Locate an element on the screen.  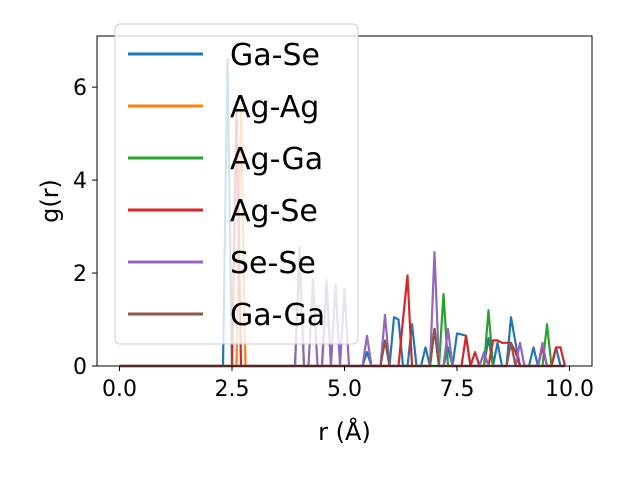
x-axis: 0.0 2.5 5.0 7.5 10.0 is located at coordinates (348, 384).